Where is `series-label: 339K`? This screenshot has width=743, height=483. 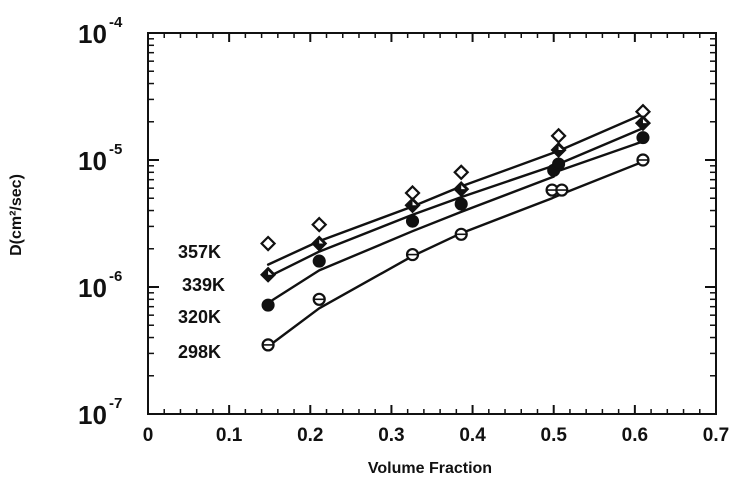 series-label: 339K is located at coordinates (203, 285).